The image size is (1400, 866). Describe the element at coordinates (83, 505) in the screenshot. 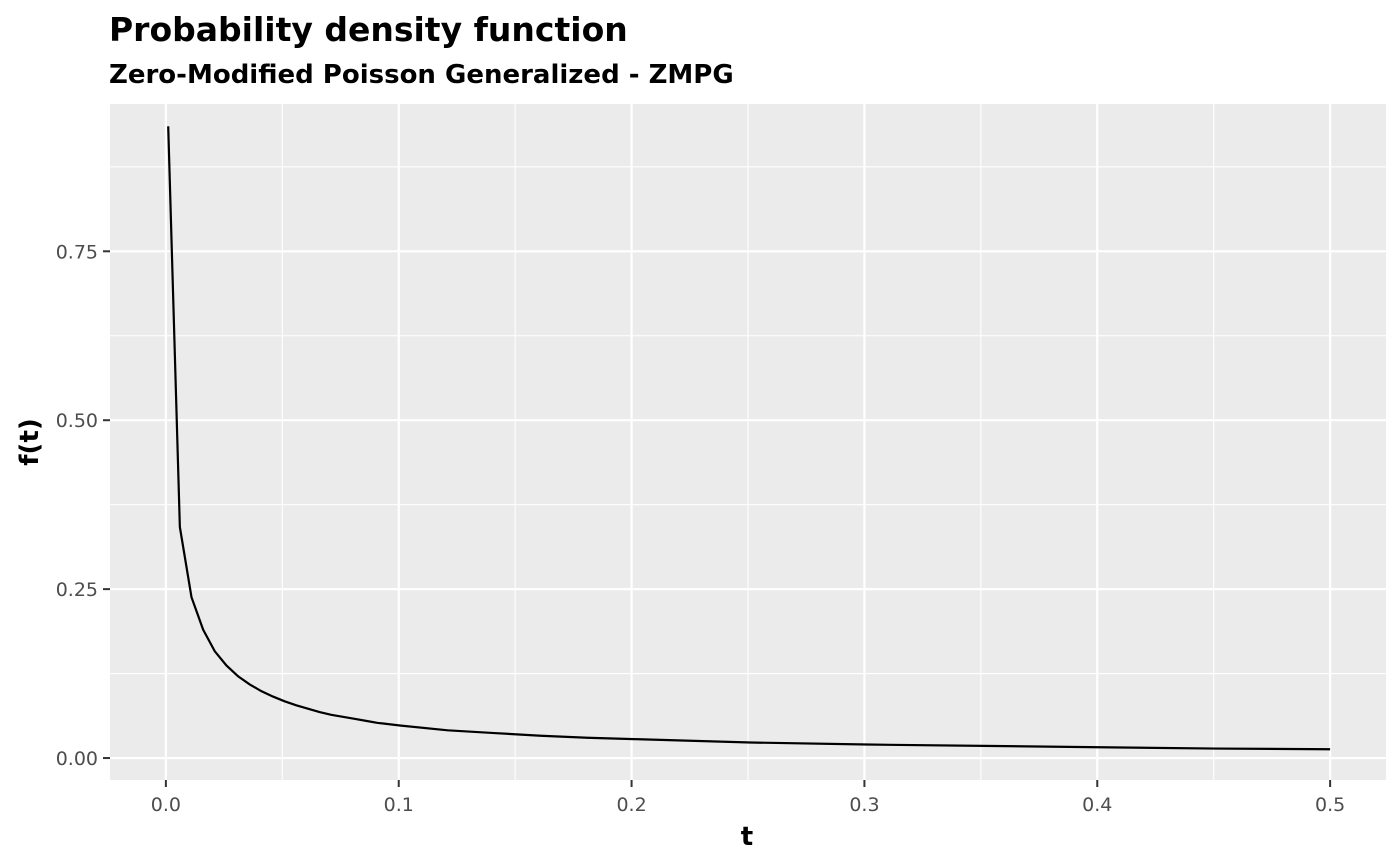

I see `y-axis: 0.00 0.25 0.50 0.75` at that location.